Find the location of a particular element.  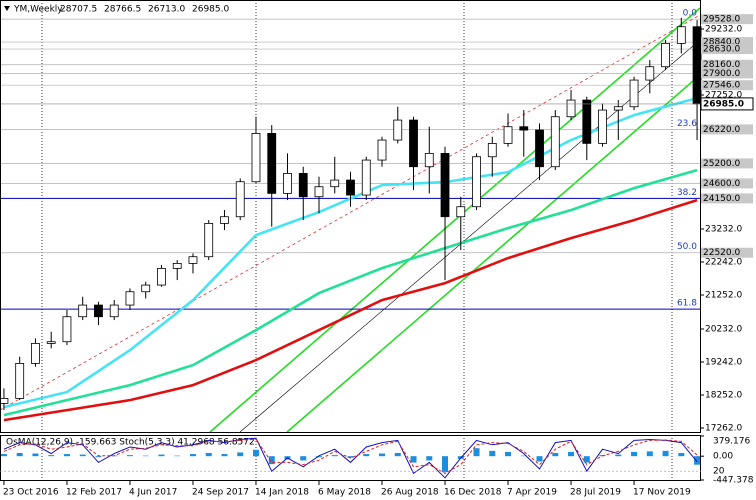

x-tick-label: 14 Jan 2018 is located at coordinates (282, 493).